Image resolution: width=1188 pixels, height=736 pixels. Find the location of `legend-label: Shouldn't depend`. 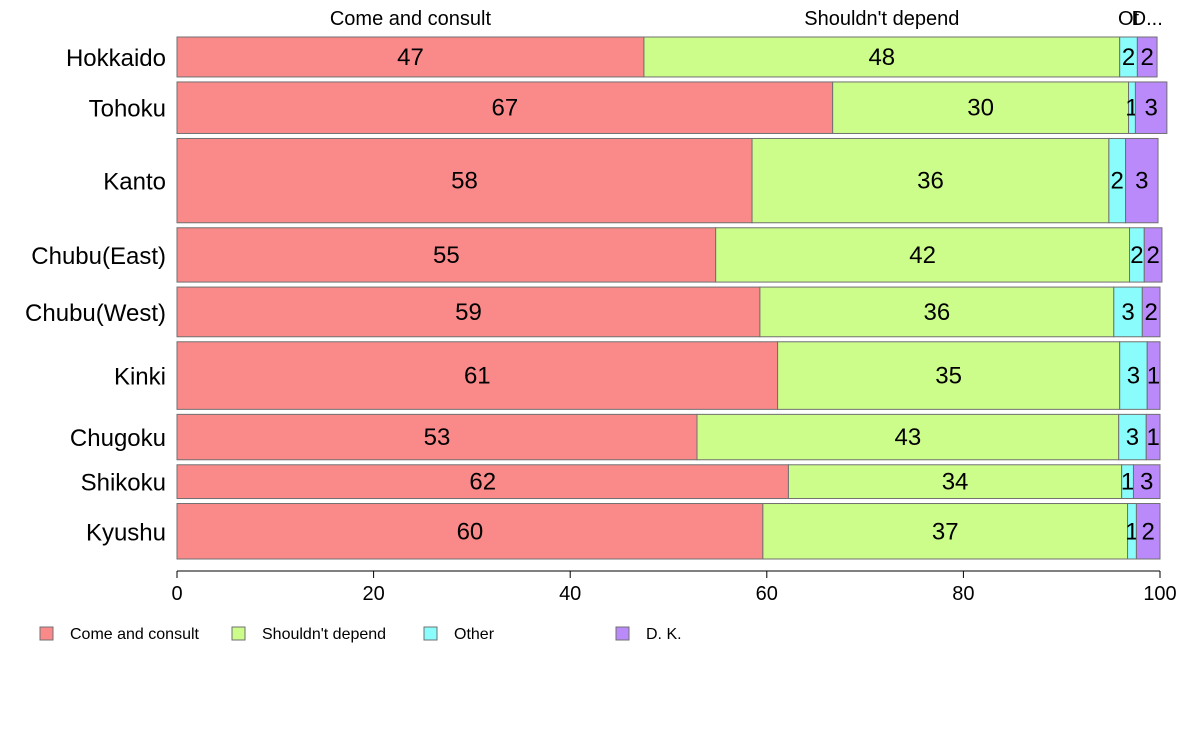

legend-label: Shouldn't depend is located at coordinates (324, 634).